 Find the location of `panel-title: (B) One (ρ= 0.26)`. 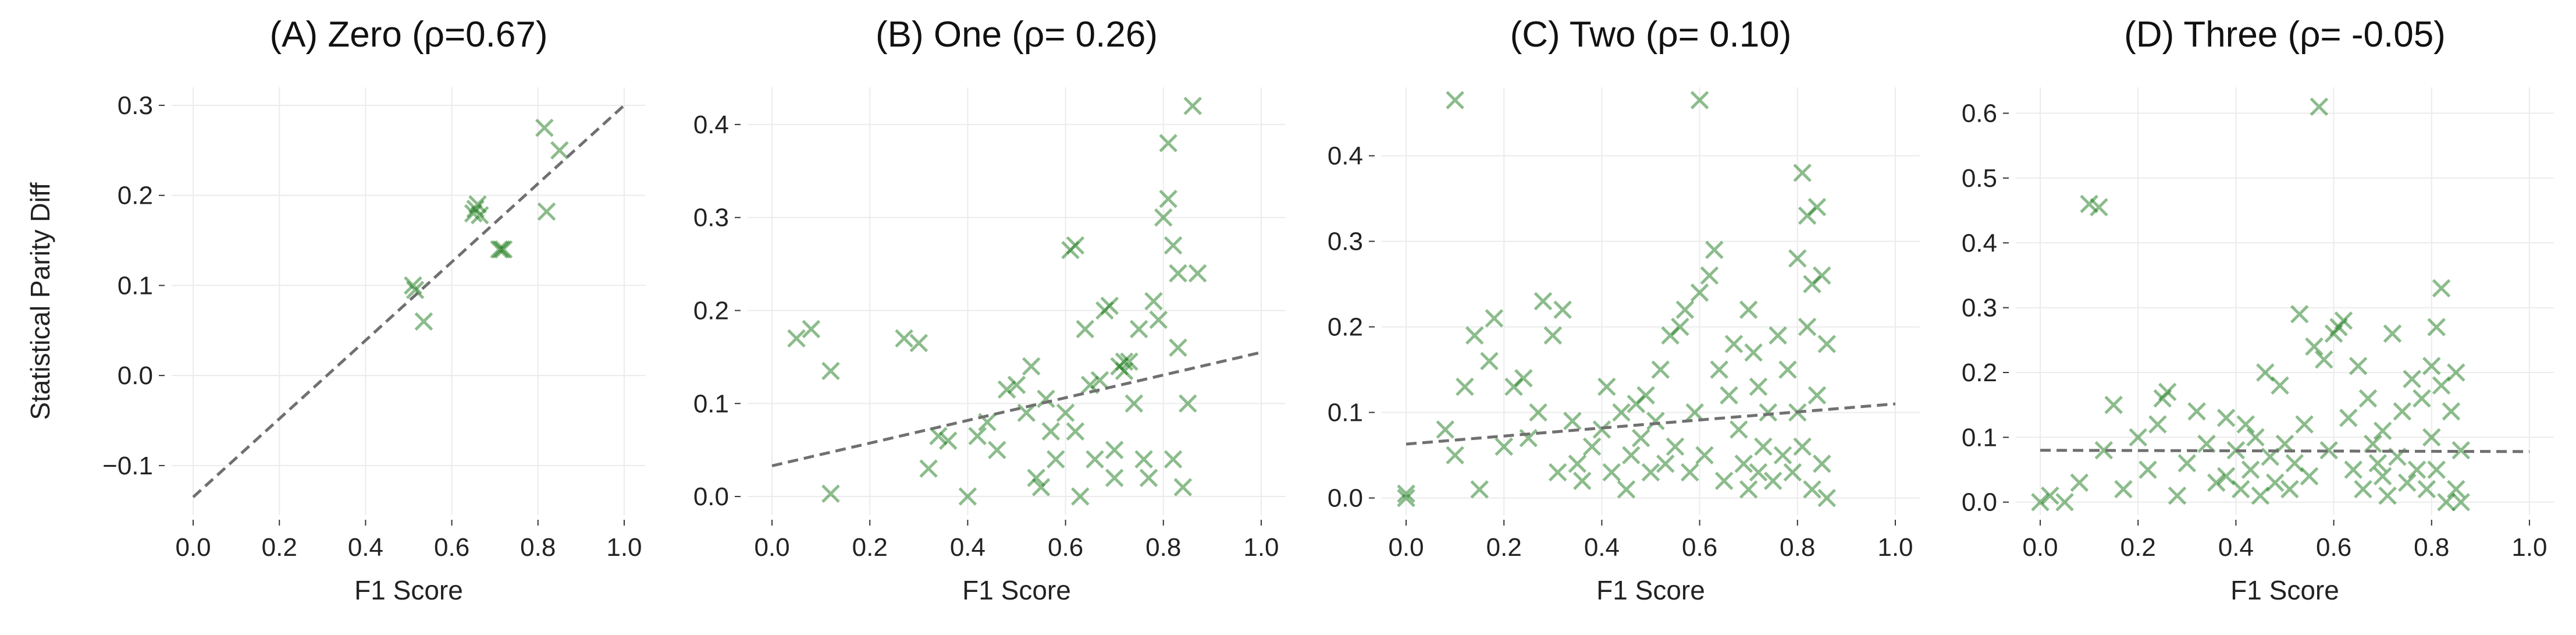

panel-title: (B) One (ρ= 0.26) is located at coordinates (1017, 35).